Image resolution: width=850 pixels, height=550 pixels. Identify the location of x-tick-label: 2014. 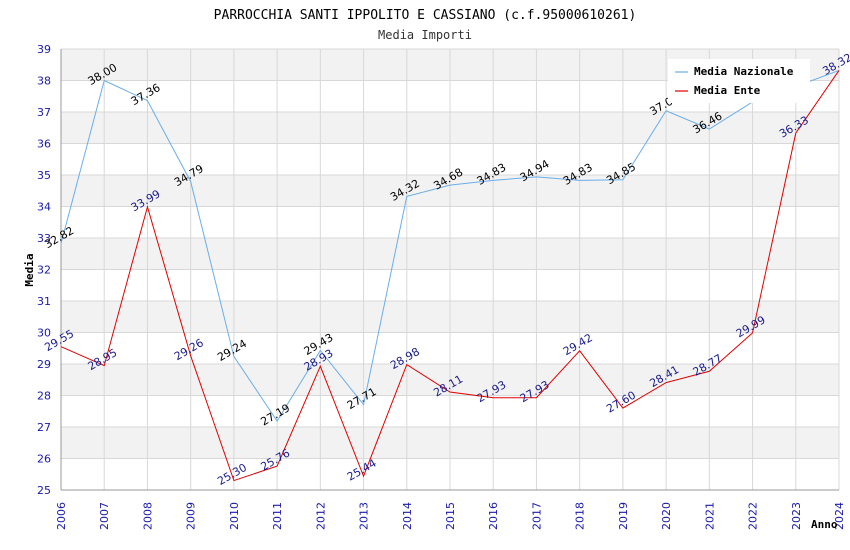
(407, 516).